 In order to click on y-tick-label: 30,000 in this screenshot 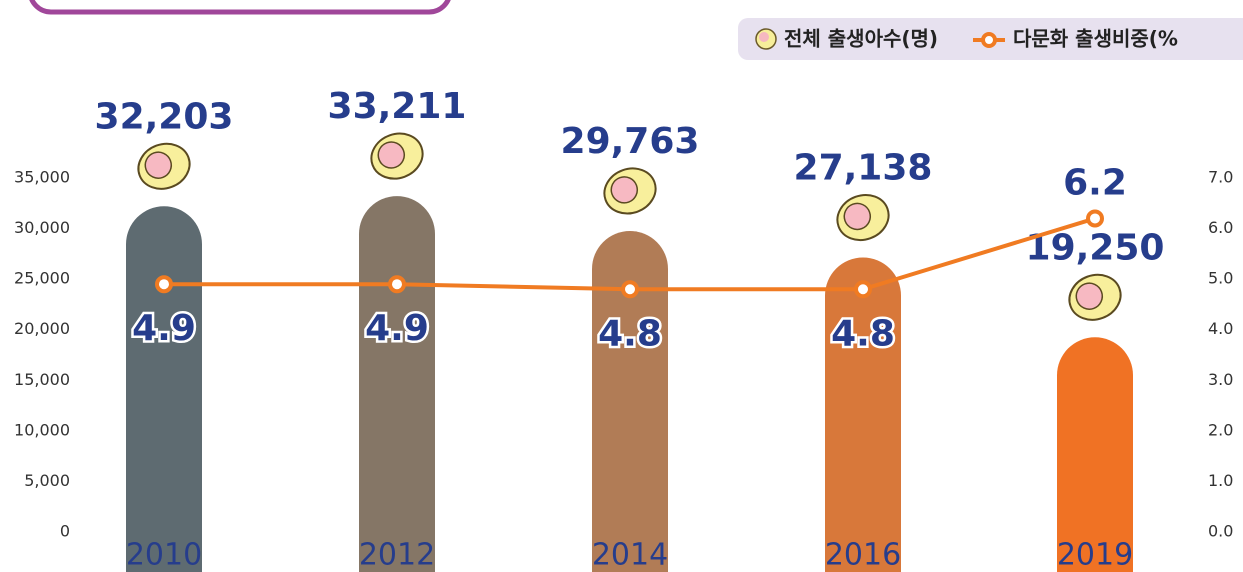, I will do `click(42, 227)`.